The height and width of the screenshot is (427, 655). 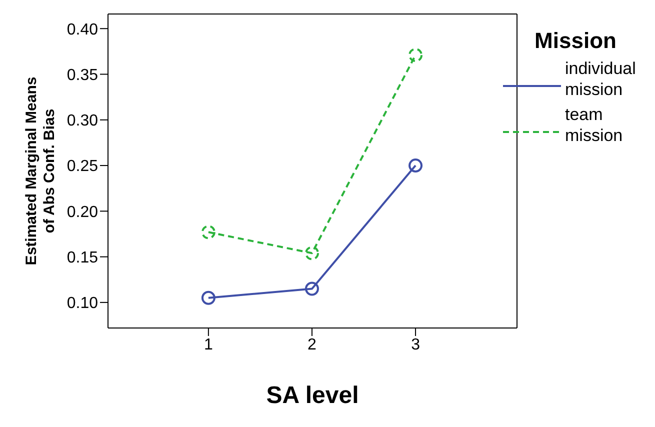 I want to click on x-tick-label: 3, so click(x=415, y=345).